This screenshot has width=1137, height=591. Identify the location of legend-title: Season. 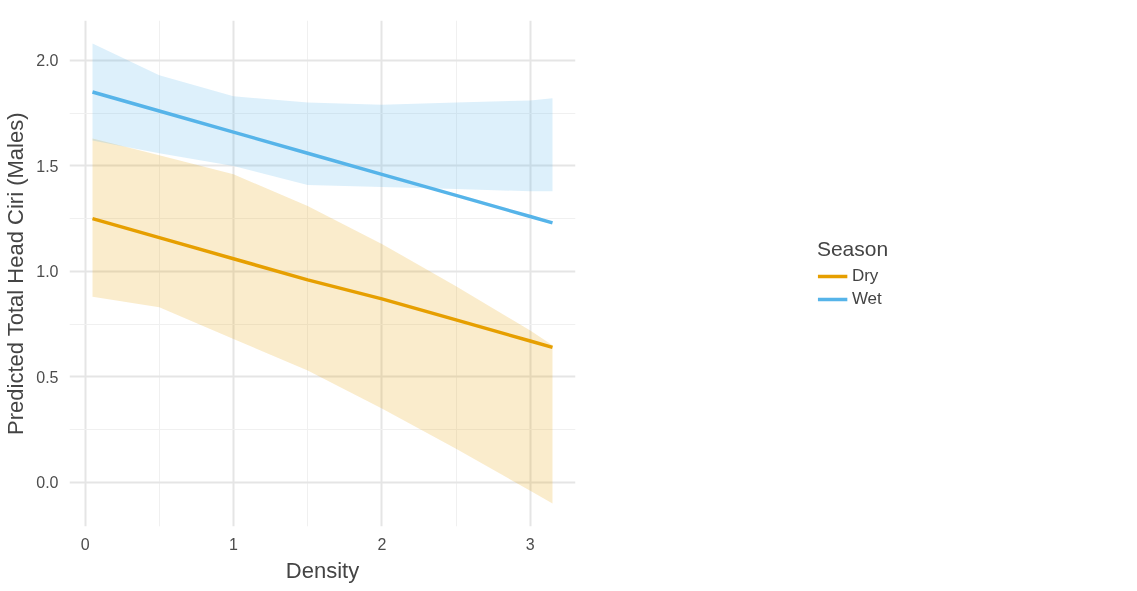
(852, 249).